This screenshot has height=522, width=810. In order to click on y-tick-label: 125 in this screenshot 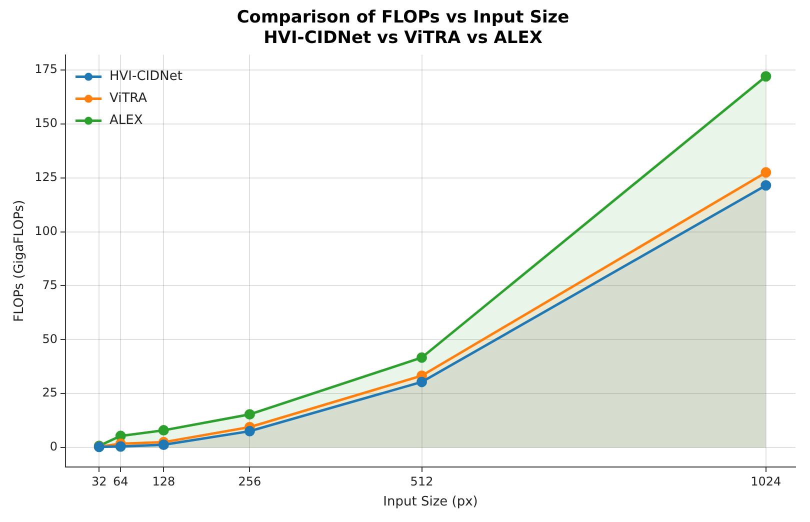, I will do `click(46, 177)`.